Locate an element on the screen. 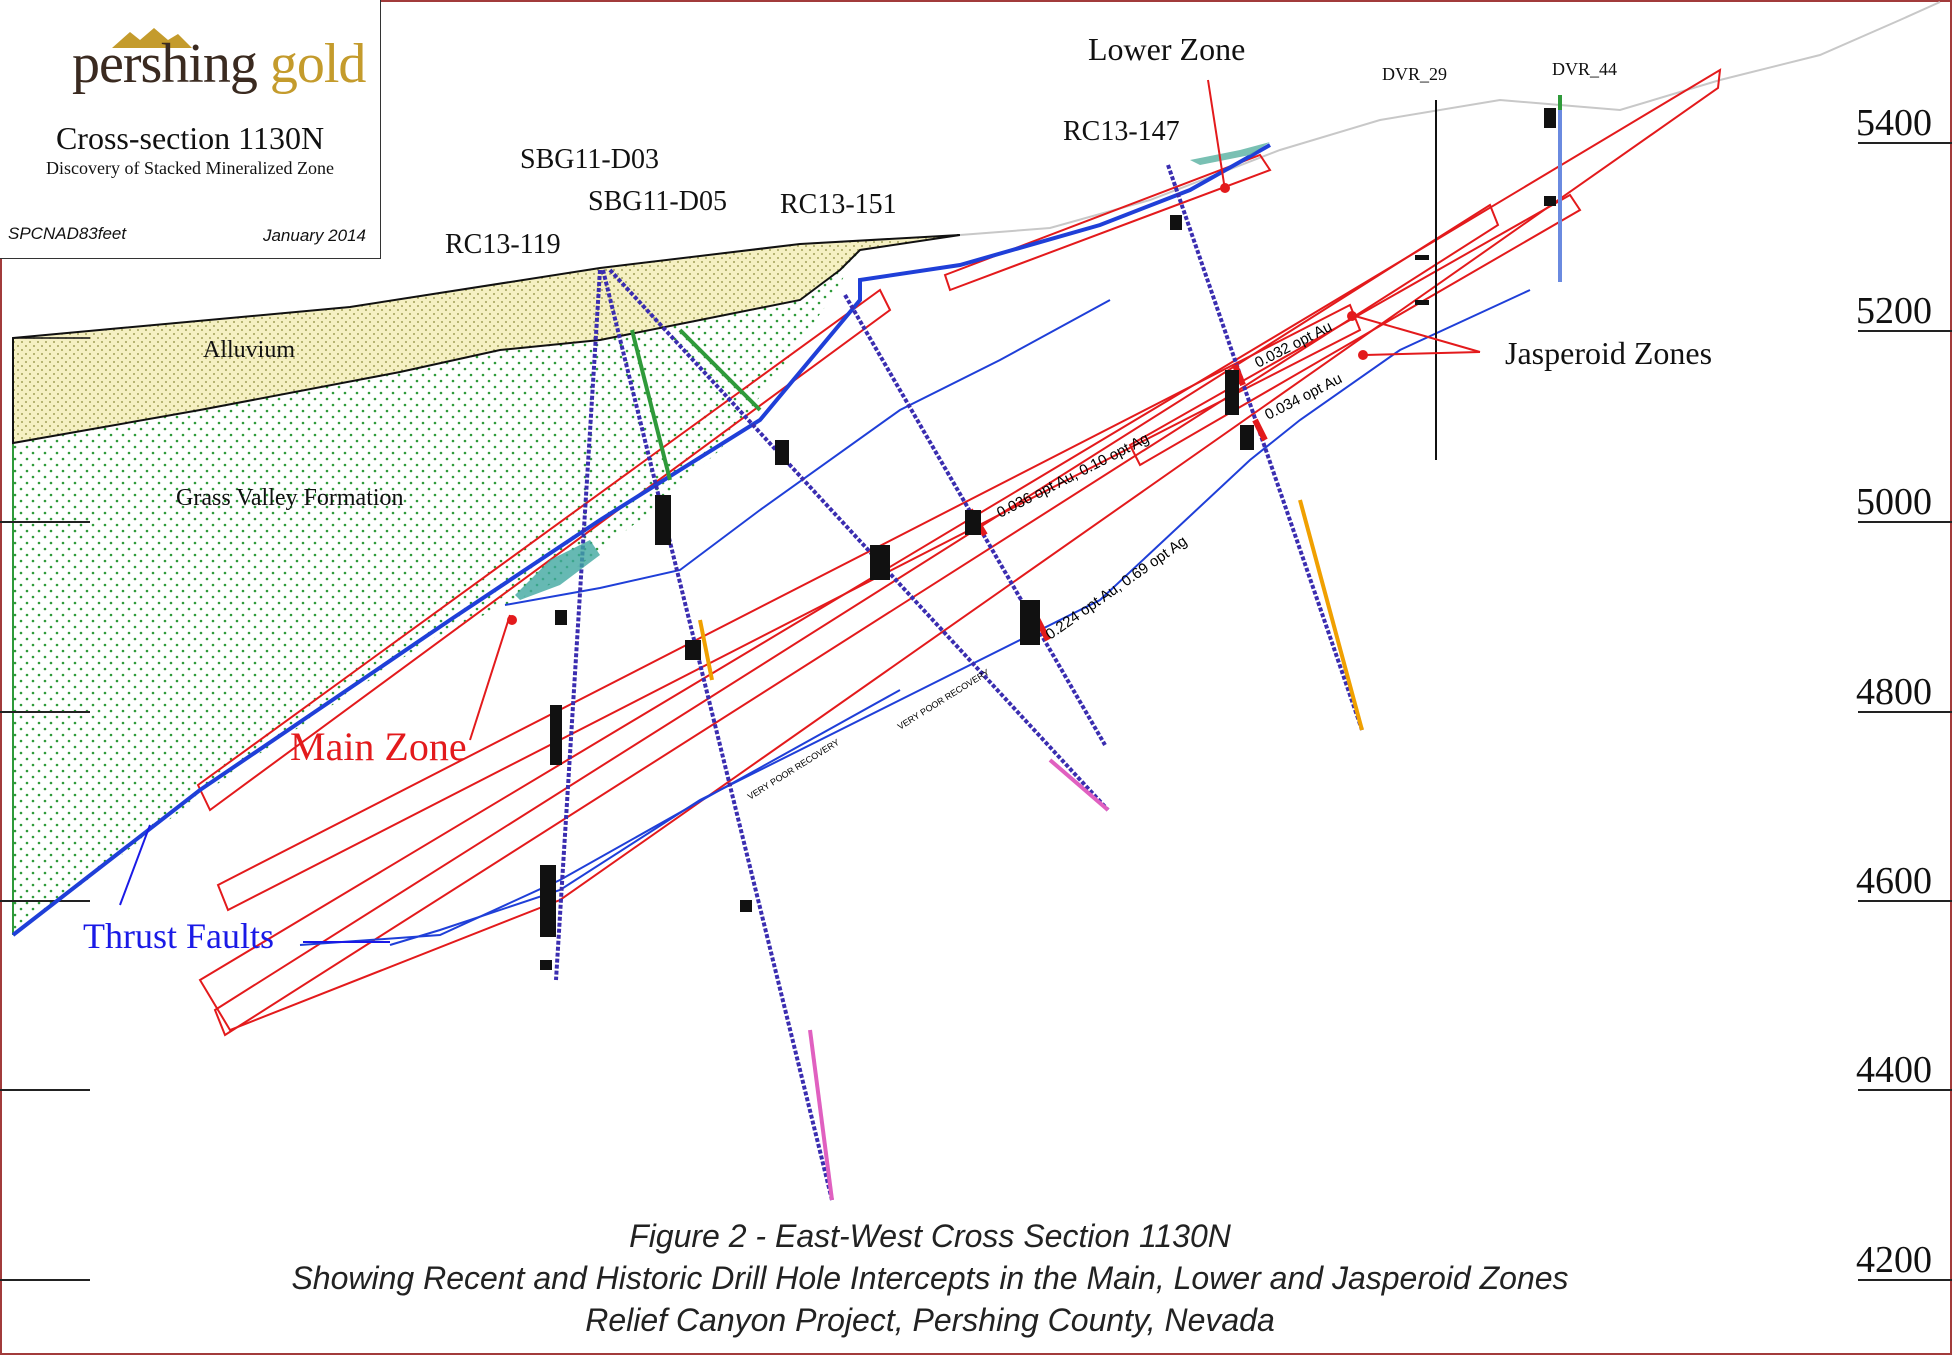 Image resolution: width=1952 pixels, height=1355 pixels. pershing-gold-logo: pershing gold is located at coordinates (222, 61).